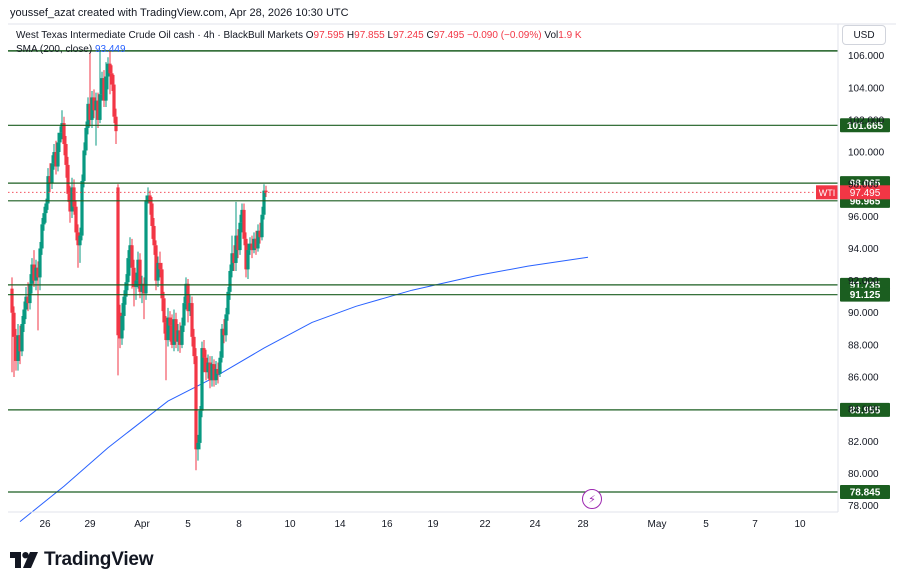 Image resolution: width=900 pixels, height=584 pixels. I want to click on x-tick-label: 26, so click(45, 524).